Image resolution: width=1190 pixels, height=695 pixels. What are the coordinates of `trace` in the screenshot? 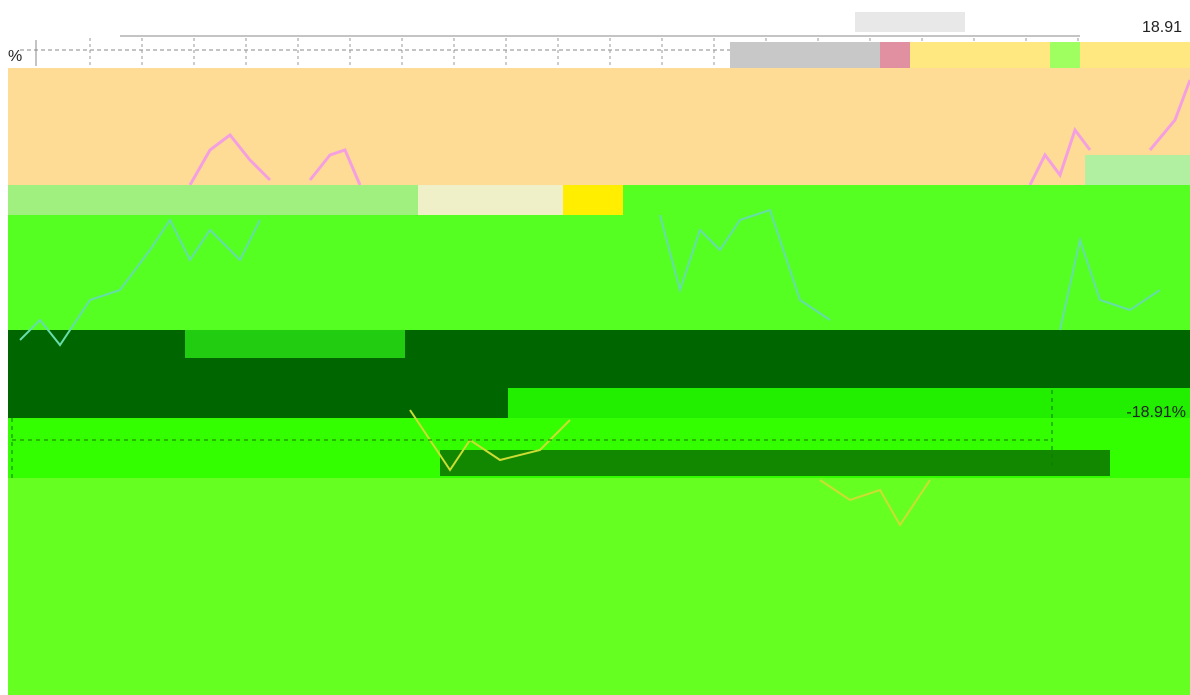 It's located at (689, 132).